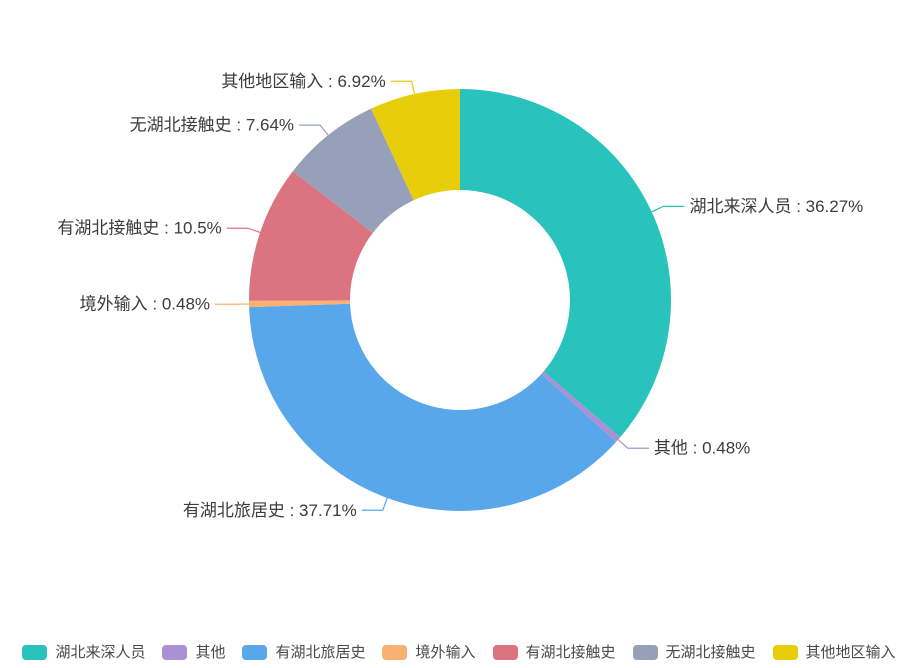 Image resolution: width=918 pixels, height=668 pixels. Describe the element at coordinates (320, 652) in the screenshot. I see `legend-label: 有湖北旅居史` at that location.